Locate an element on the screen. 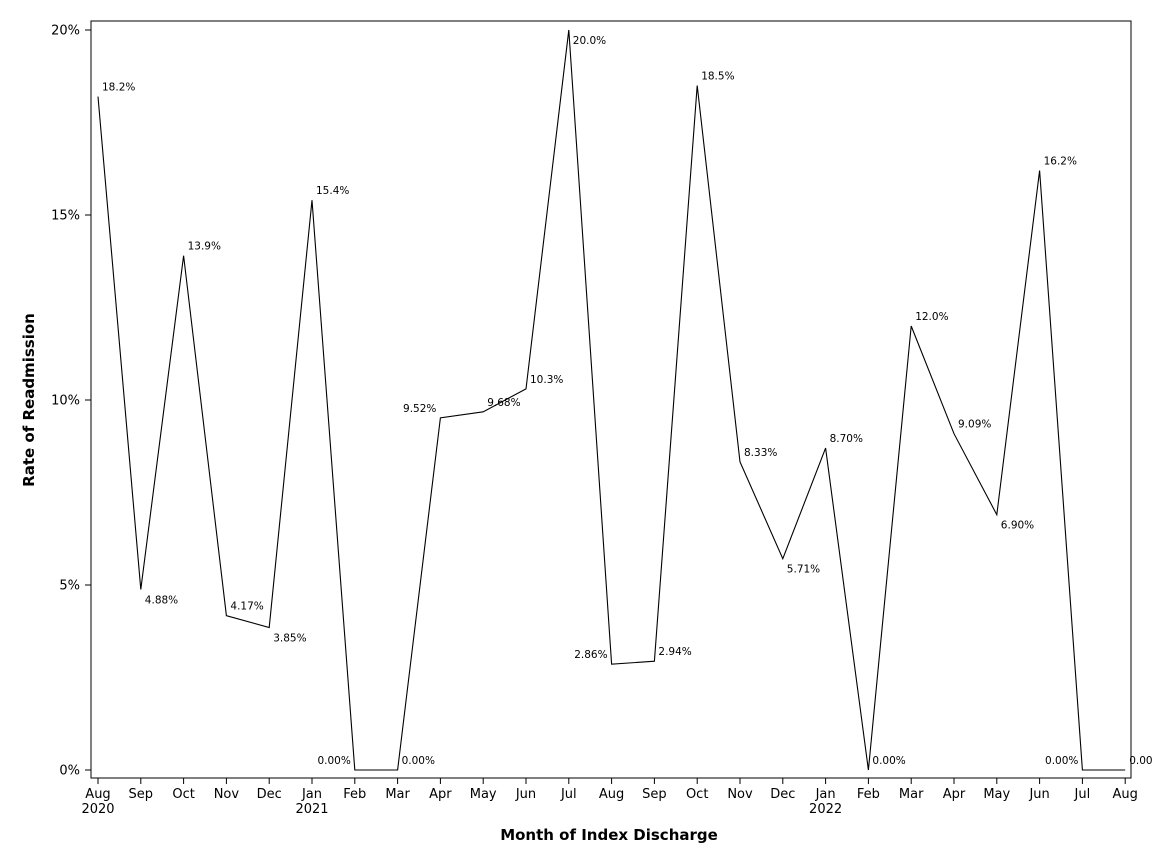 Image resolution: width=1152 pixels, height=864 pixels. data-label: 18.5% is located at coordinates (717, 77).